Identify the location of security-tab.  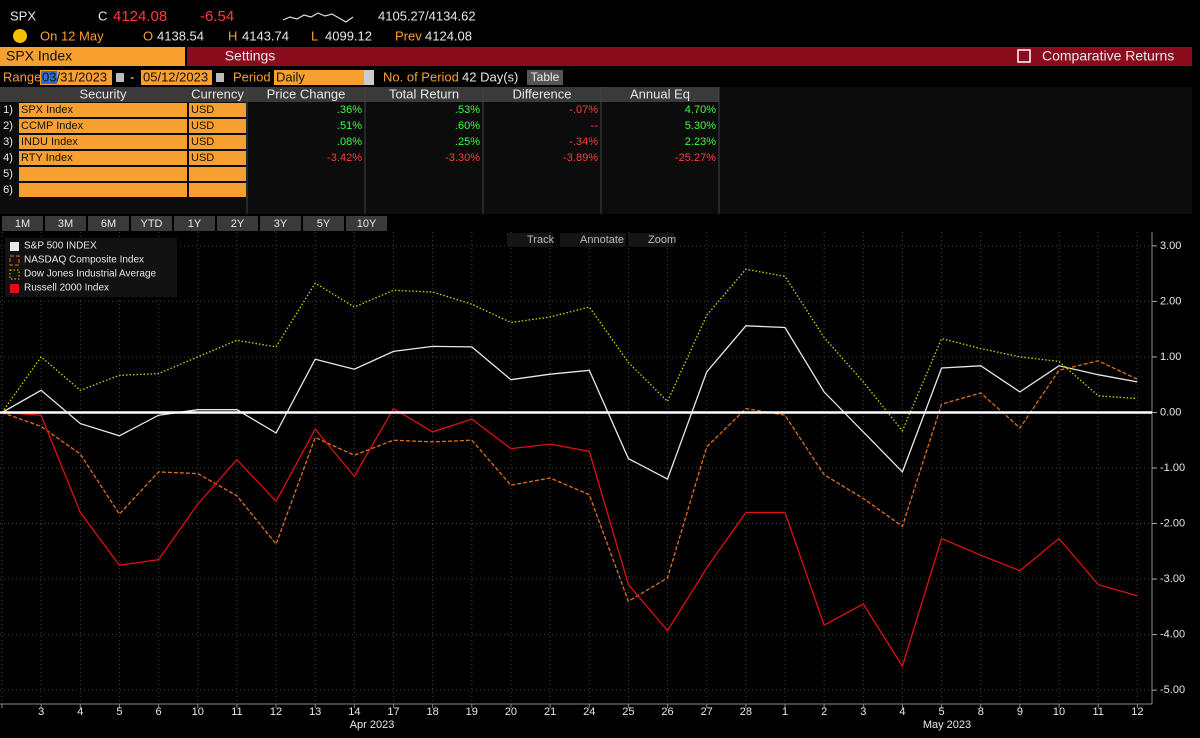
(92, 56).